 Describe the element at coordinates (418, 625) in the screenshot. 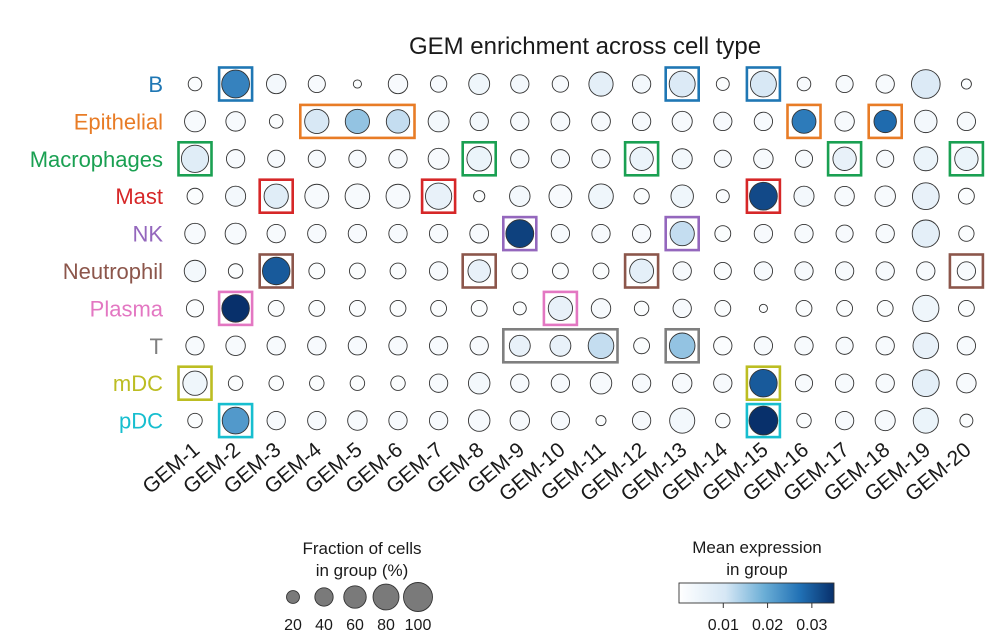

I see `size-legend-label: 100` at that location.